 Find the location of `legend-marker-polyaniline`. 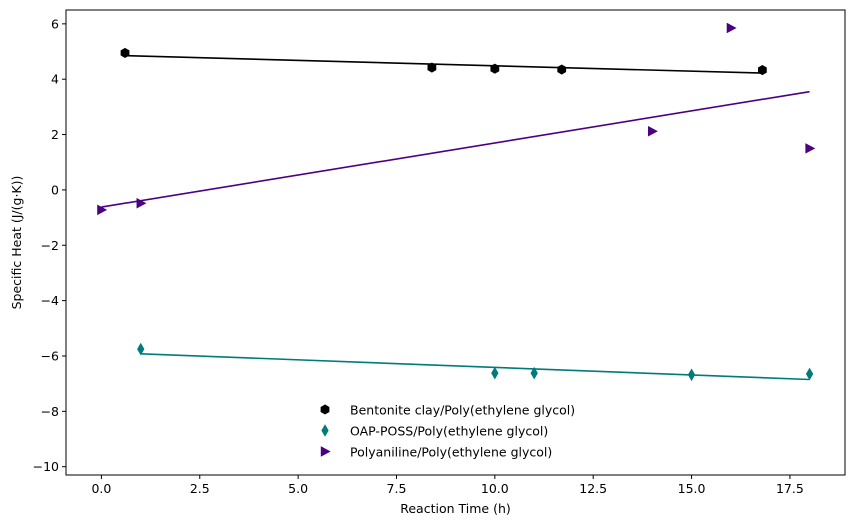

legend-marker-polyaniline is located at coordinates (325, 451).